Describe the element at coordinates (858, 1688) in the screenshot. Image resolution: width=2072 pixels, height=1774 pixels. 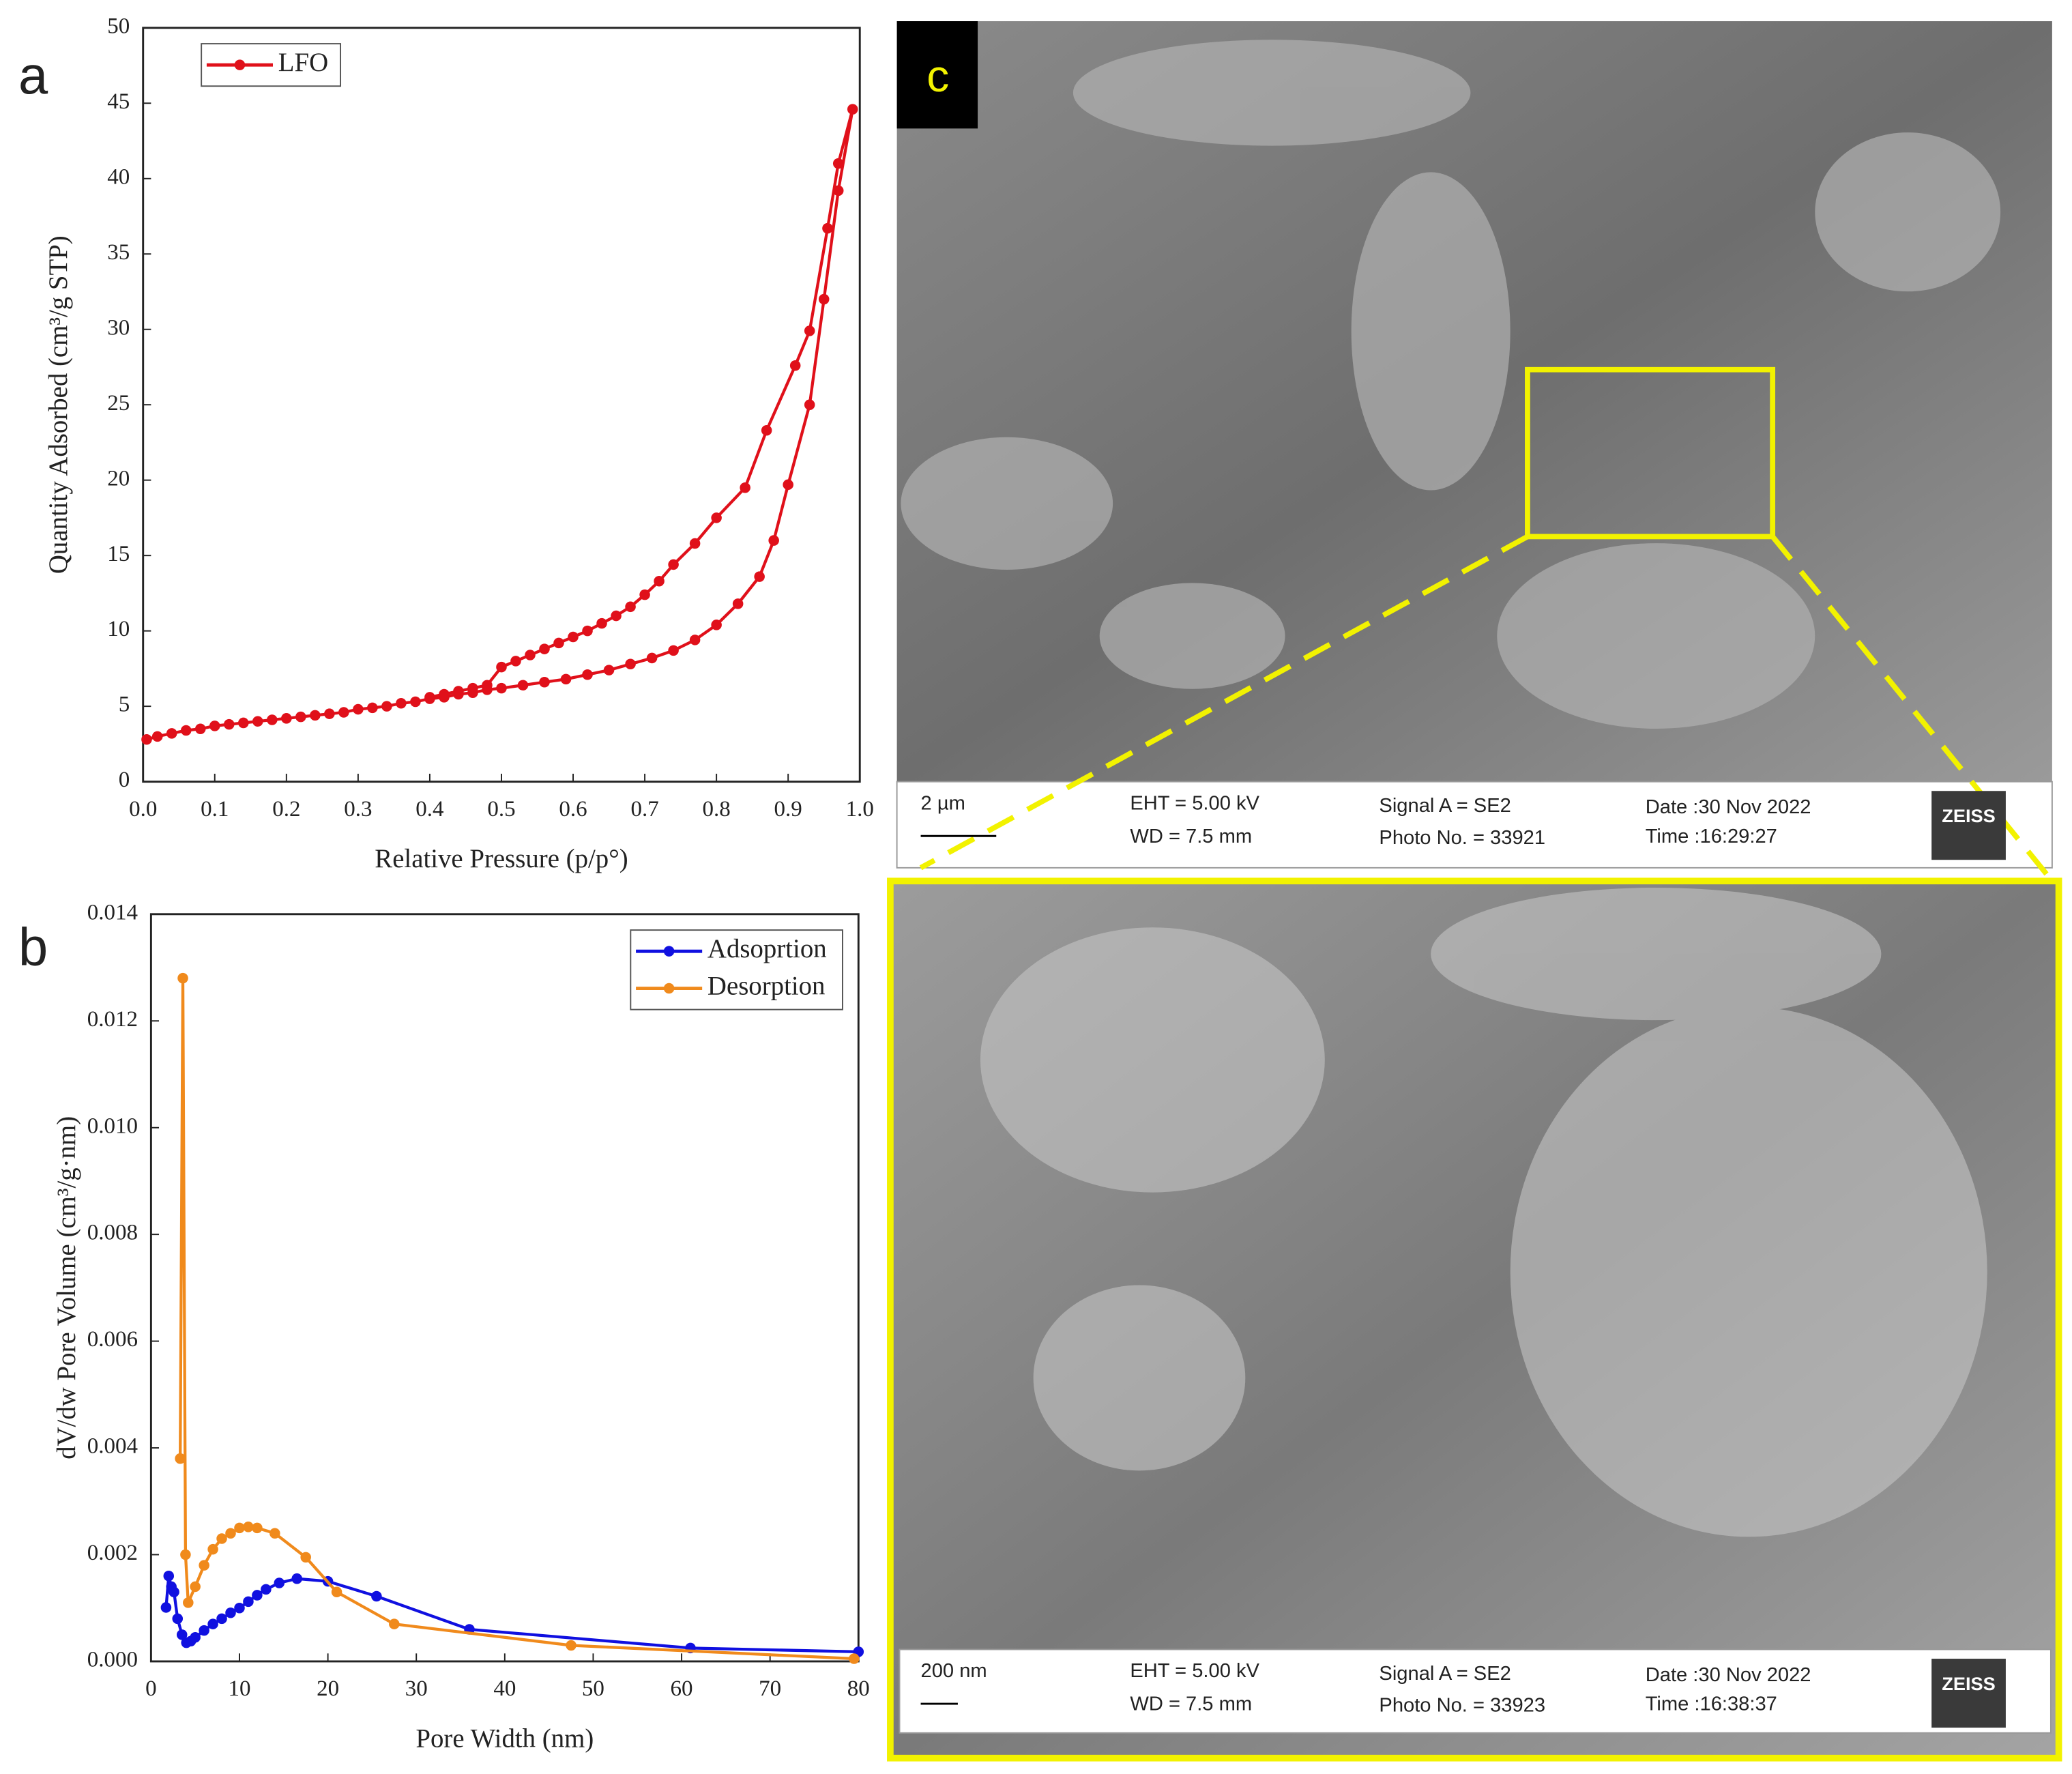
I see `x-tick-label: 80` at that location.